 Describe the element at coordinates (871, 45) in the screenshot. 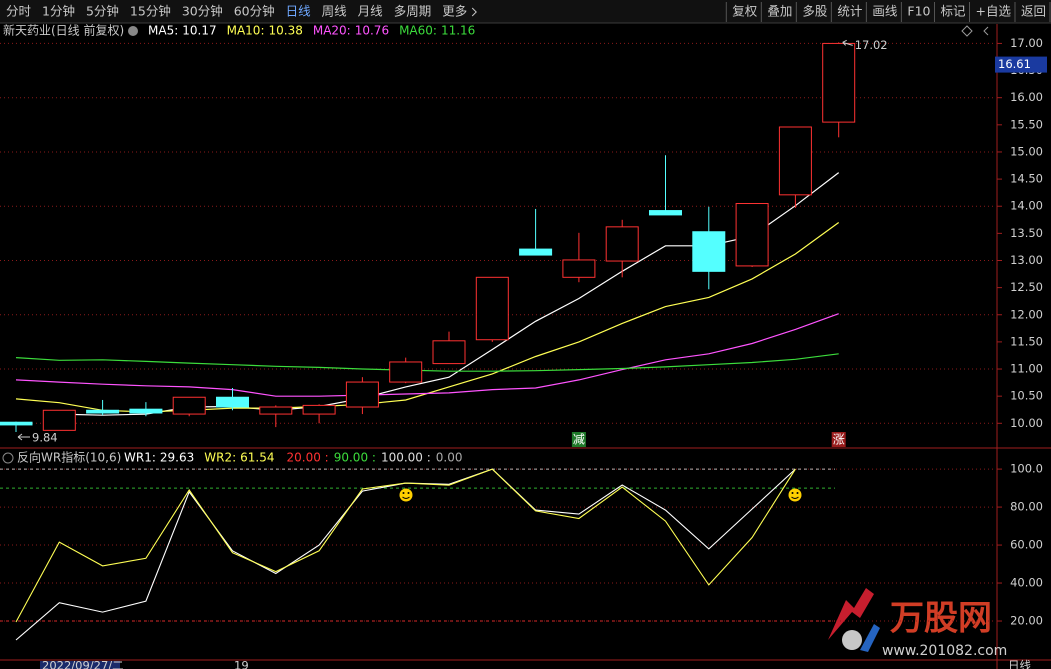

I see `high-annotation: 17.02` at that location.